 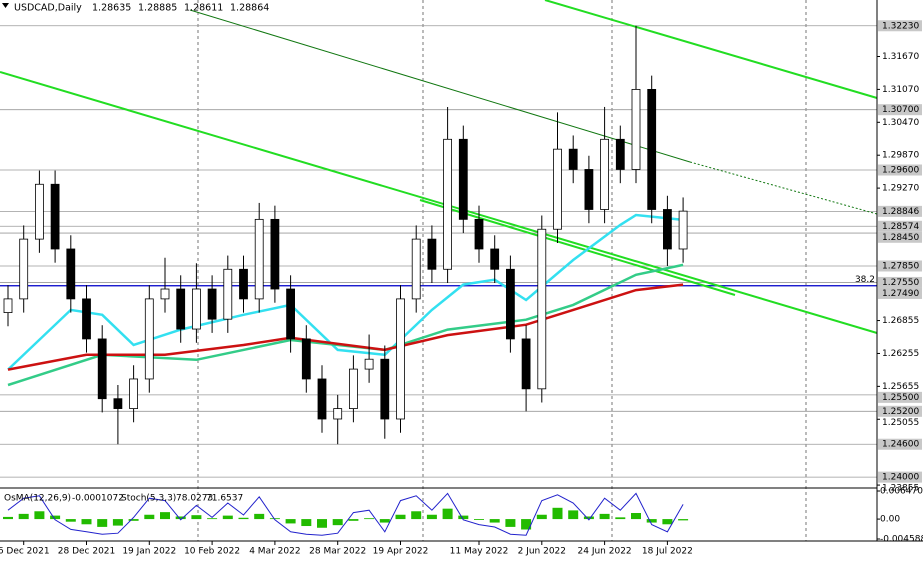 What do you see at coordinates (865, 280) in the screenshot?
I see `fibo-label: 38.2` at bounding box center [865, 280].